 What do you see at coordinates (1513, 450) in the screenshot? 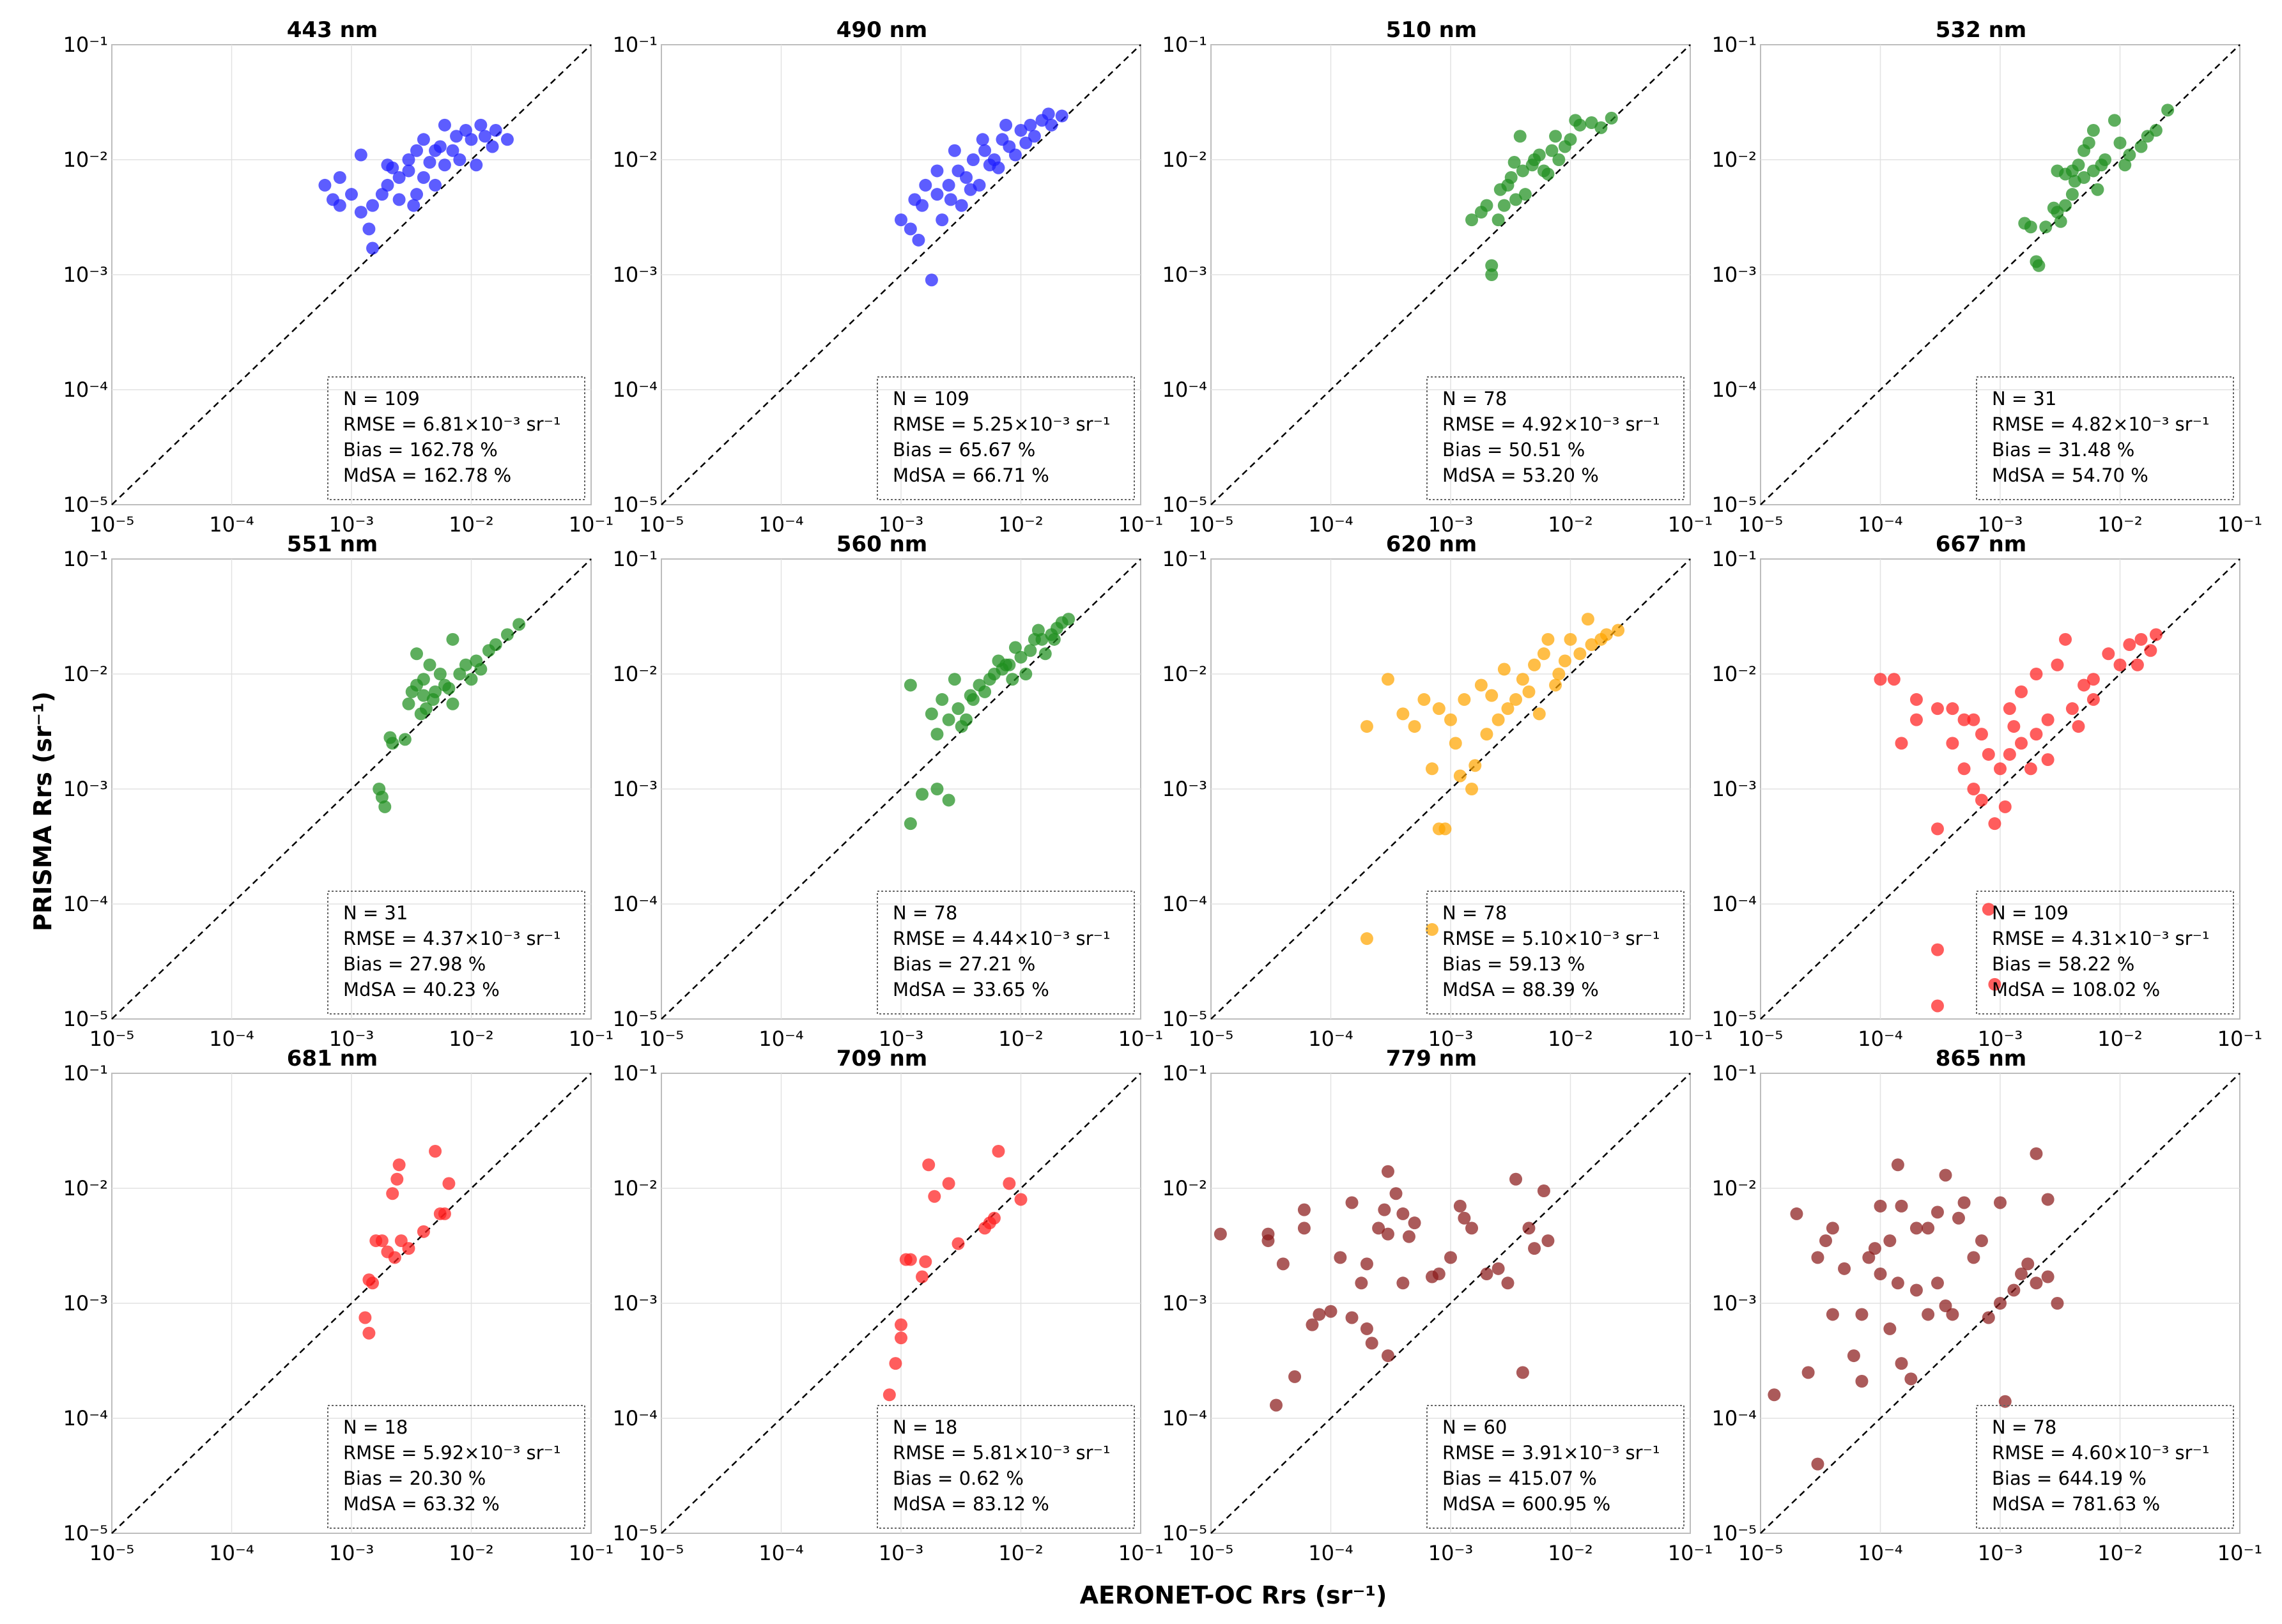
I see `stats-line: Bias = 50.51 %` at bounding box center [1513, 450].